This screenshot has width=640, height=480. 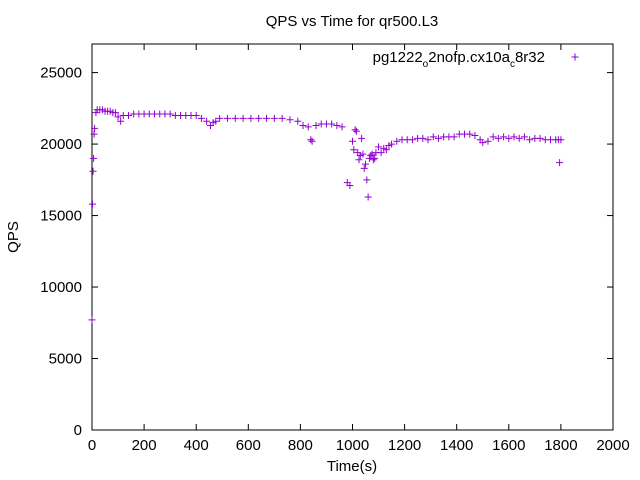 What do you see at coordinates (144, 445) in the screenshot?
I see `x-tick-label: 200` at bounding box center [144, 445].